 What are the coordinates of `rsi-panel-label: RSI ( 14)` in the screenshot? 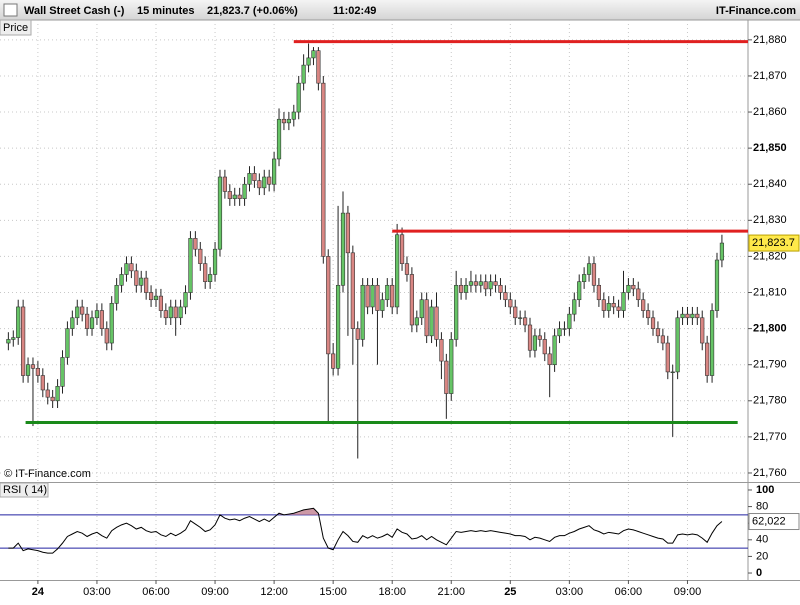 It's located at (25, 490).